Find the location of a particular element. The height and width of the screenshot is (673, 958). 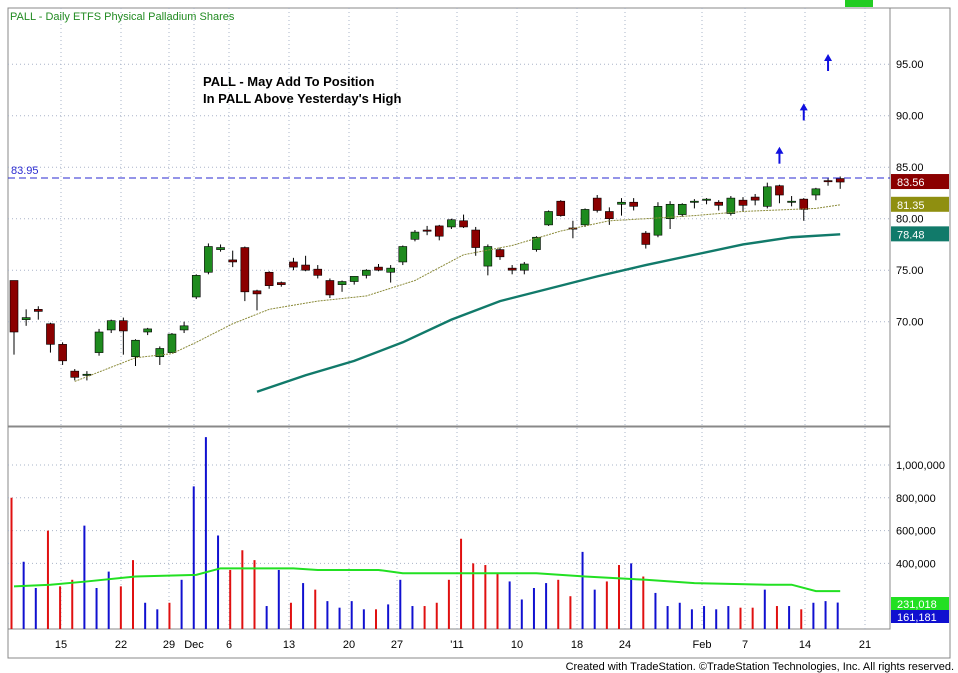

date-tick-label: 6 is located at coordinates (229, 645).